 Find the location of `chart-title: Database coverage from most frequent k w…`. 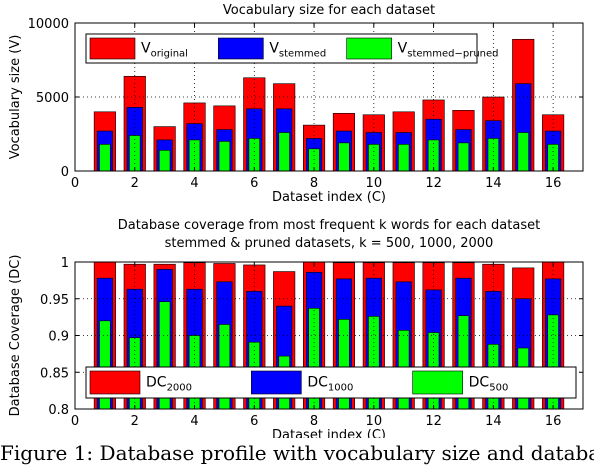

chart-title: Database coverage from most frequent k w… is located at coordinates (329, 225).